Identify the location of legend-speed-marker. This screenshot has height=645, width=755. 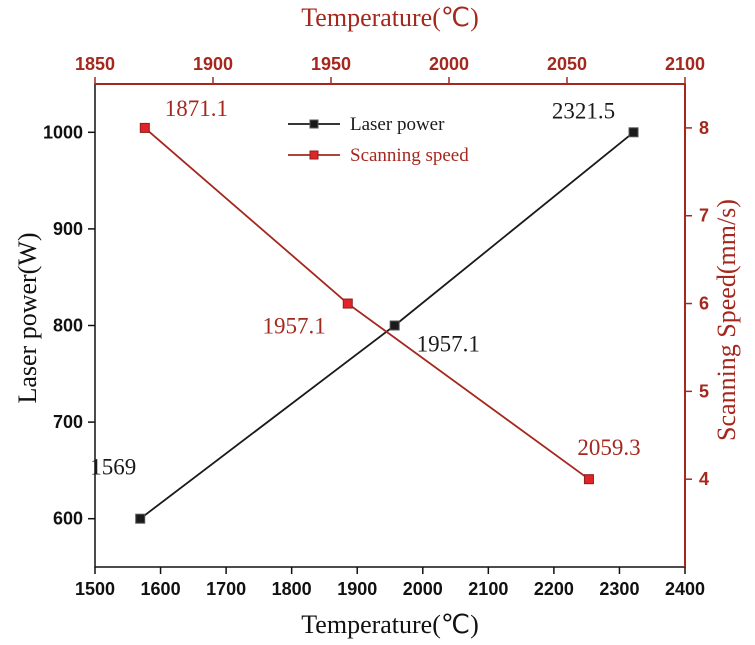
(314, 155).